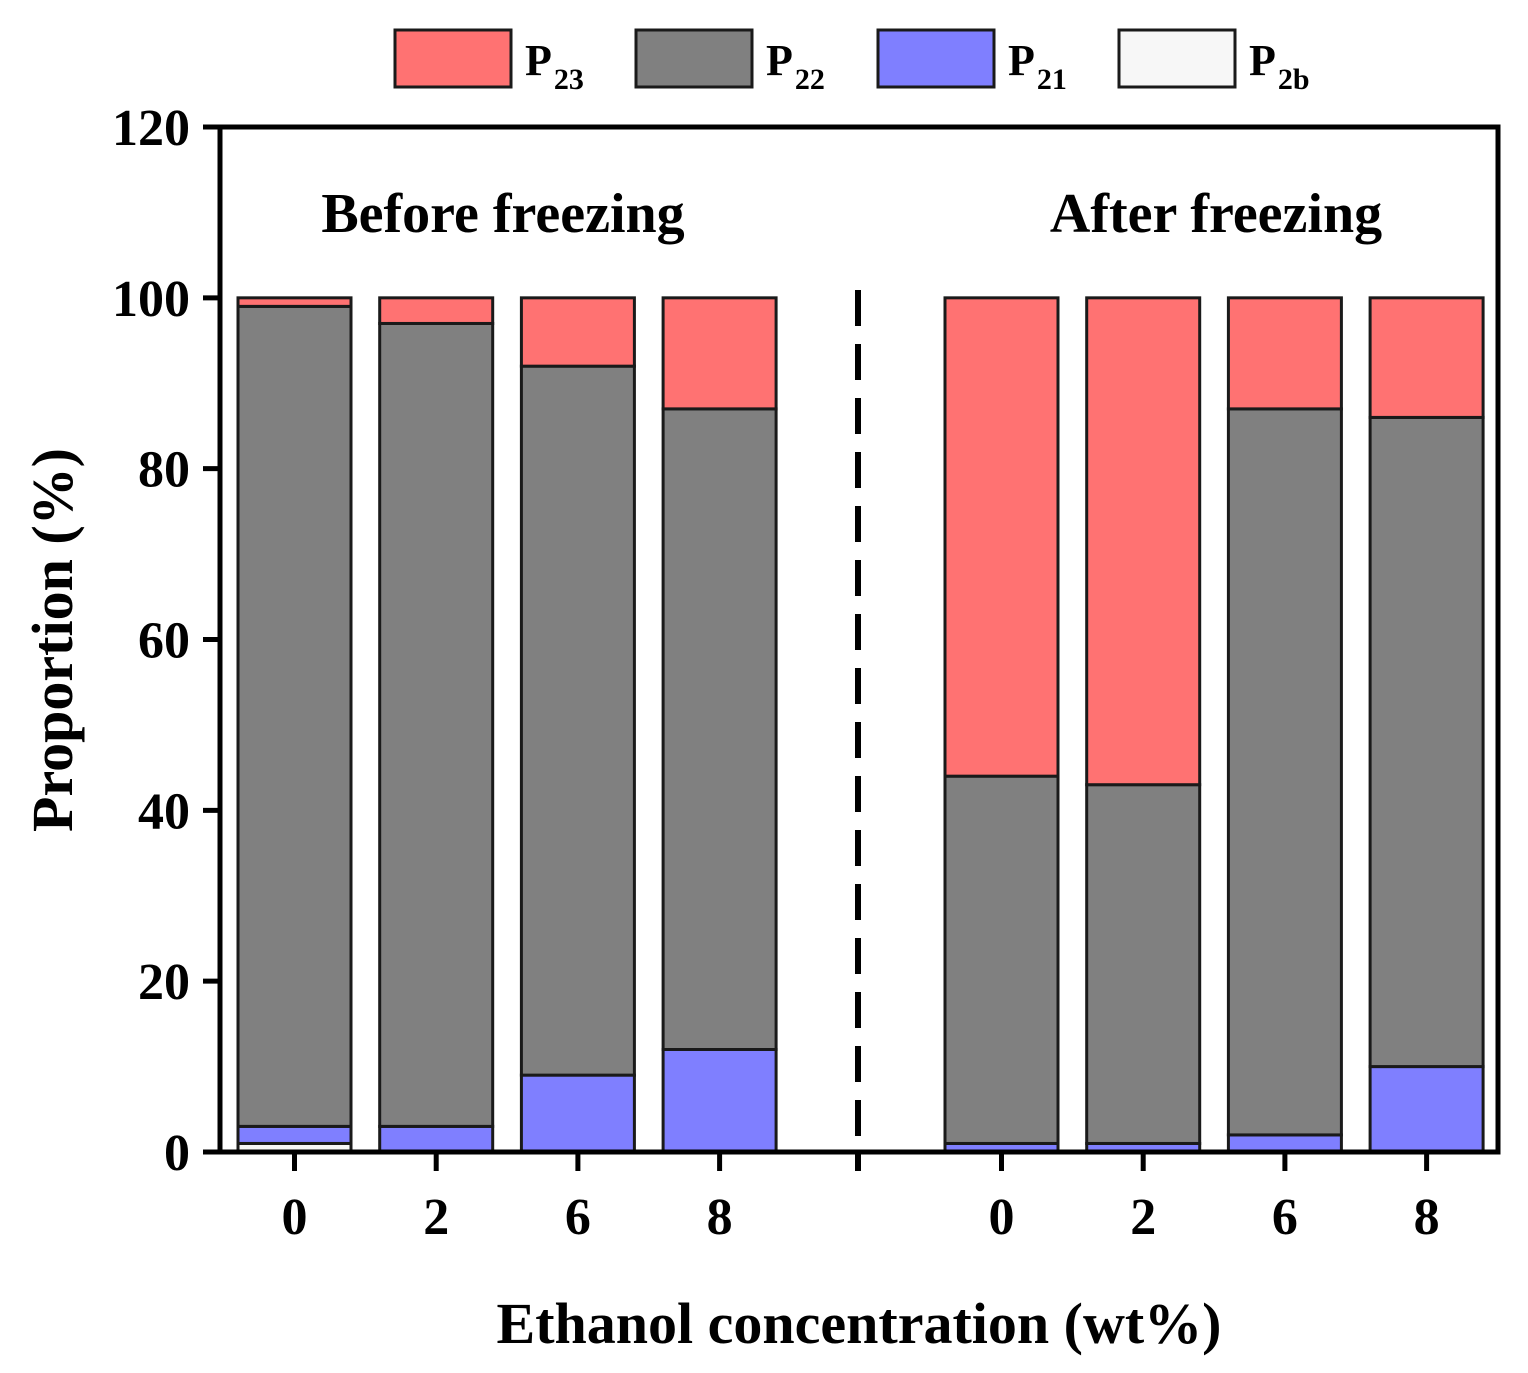  I want to click on legend-swatch-p2b, so click(1177, 58).